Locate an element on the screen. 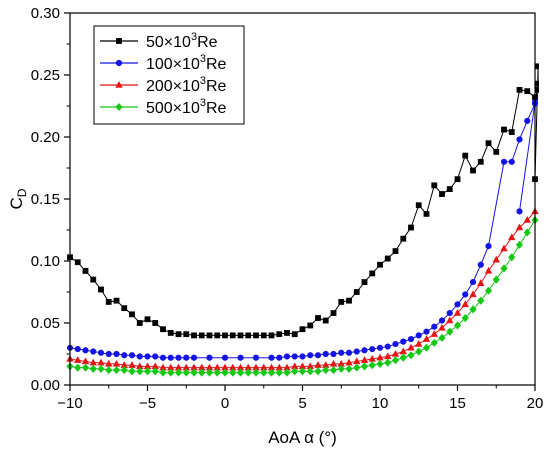 The image size is (550, 454). legend-label: 100×103Re is located at coordinates (186, 63).